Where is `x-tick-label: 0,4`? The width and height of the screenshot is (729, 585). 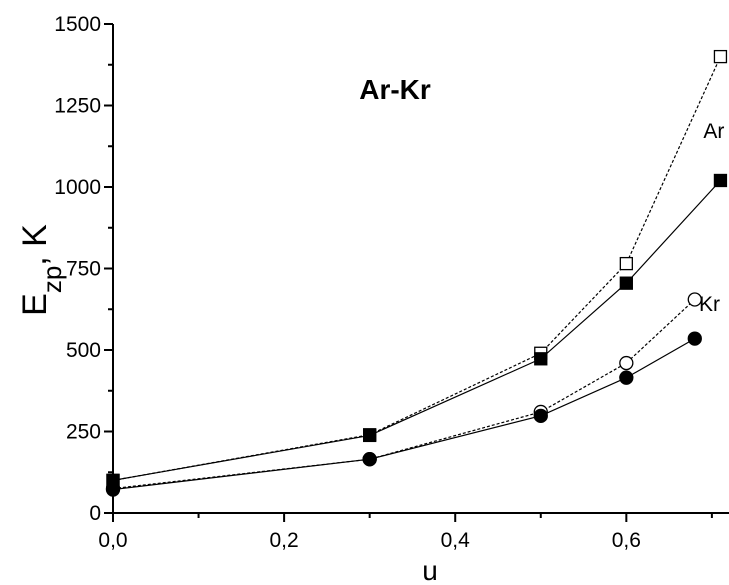
x-tick-label: 0,4 is located at coordinates (456, 540).